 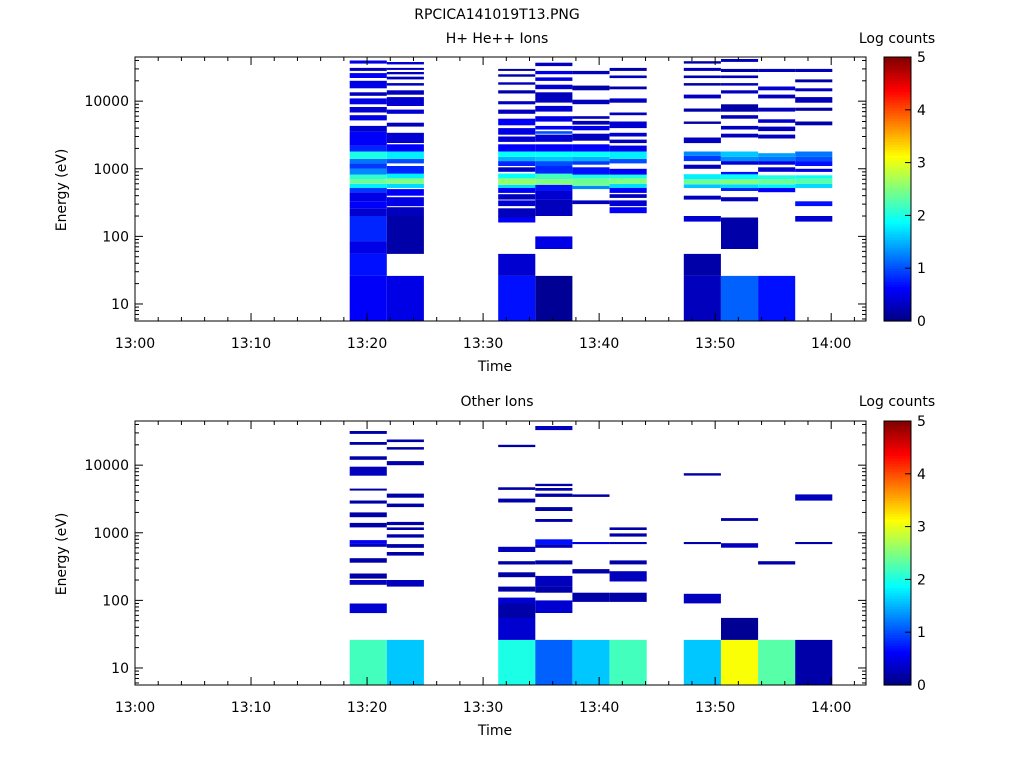 What do you see at coordinates (897, 189) in the screenshot?
I see `colorbar-frame` at bounding box center [897, 189].